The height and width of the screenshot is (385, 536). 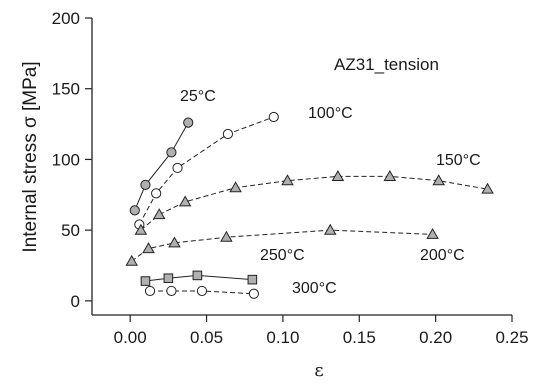 I want to click on chart-title: AZ31_tension, so click(x=386, y=64).